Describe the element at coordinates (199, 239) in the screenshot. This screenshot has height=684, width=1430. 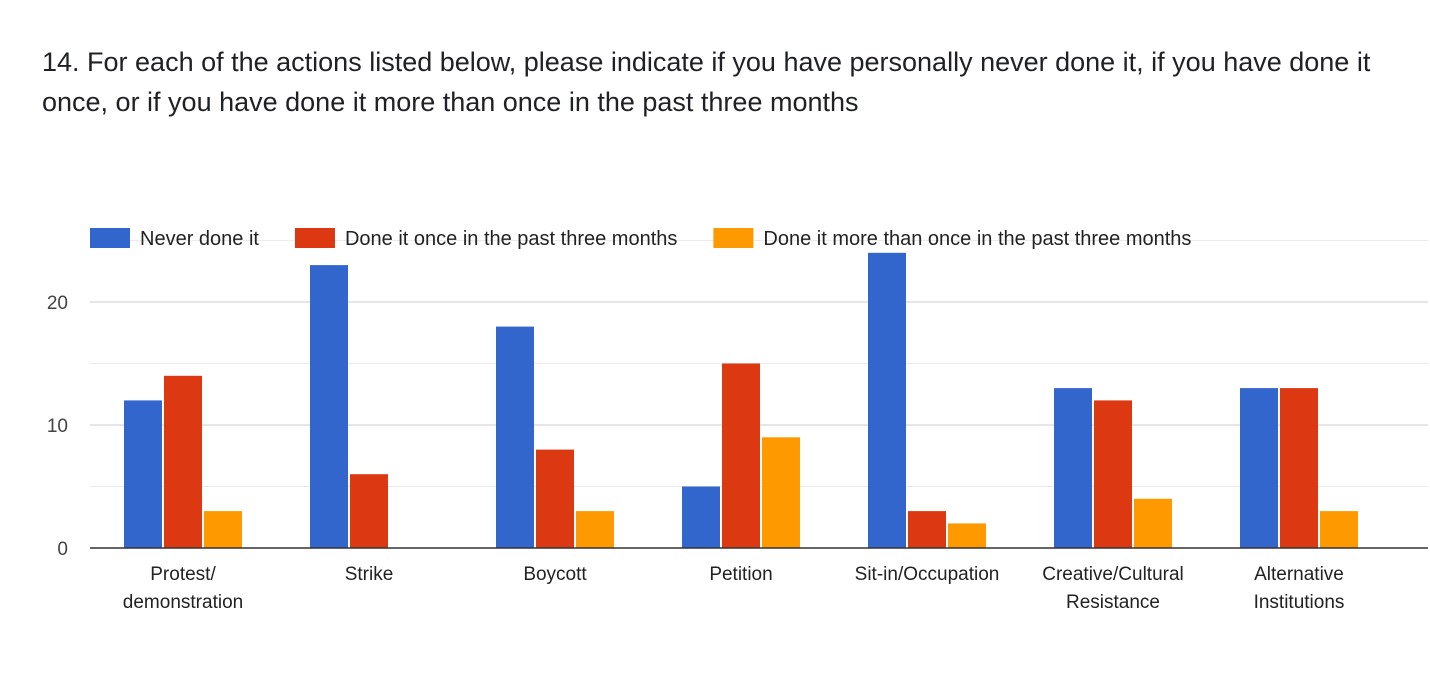
I see `legend-label: Never done it` at that location.